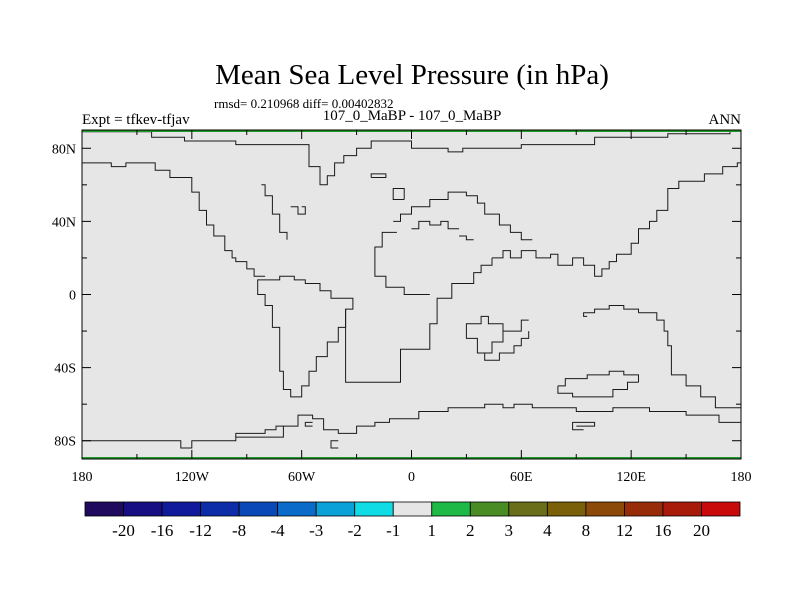 The width and height of the screenshot is (800, 600). I want to click on lat-tick-label: 80N, so click(64, 149).